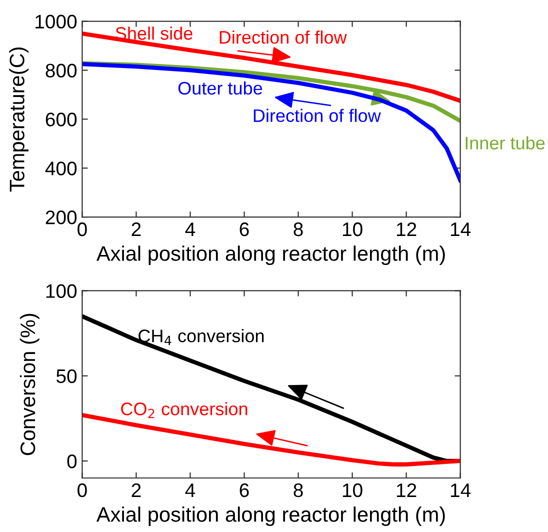 This screenshot has height=532, width=548. Describe the element at coordinates (30, 385) in the screenshot. I see `y-axis-title: Conversion (%)` at that location.